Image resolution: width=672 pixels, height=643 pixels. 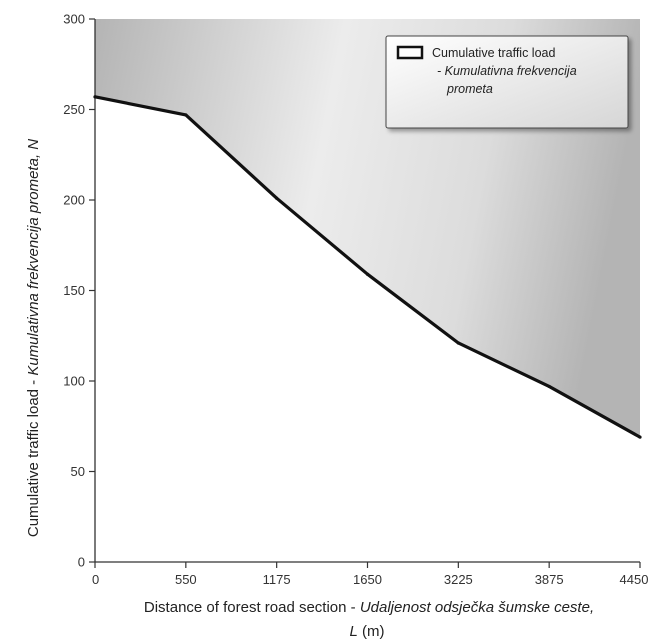 I want to click on y-tick-label-100: 100, so click(x=74, y=381).